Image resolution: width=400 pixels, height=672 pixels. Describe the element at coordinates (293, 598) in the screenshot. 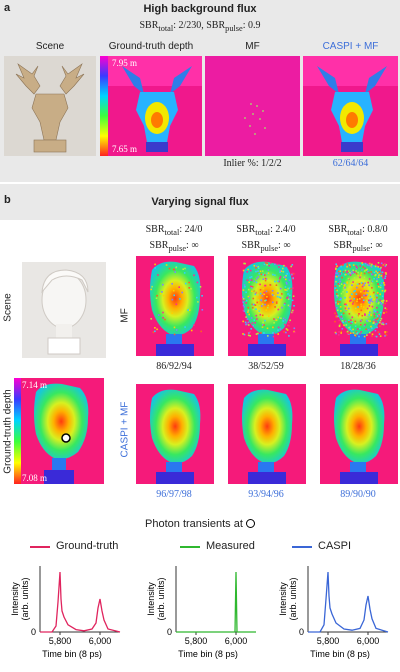

I see `y-label-line2-3: (arb. units)` at that location.